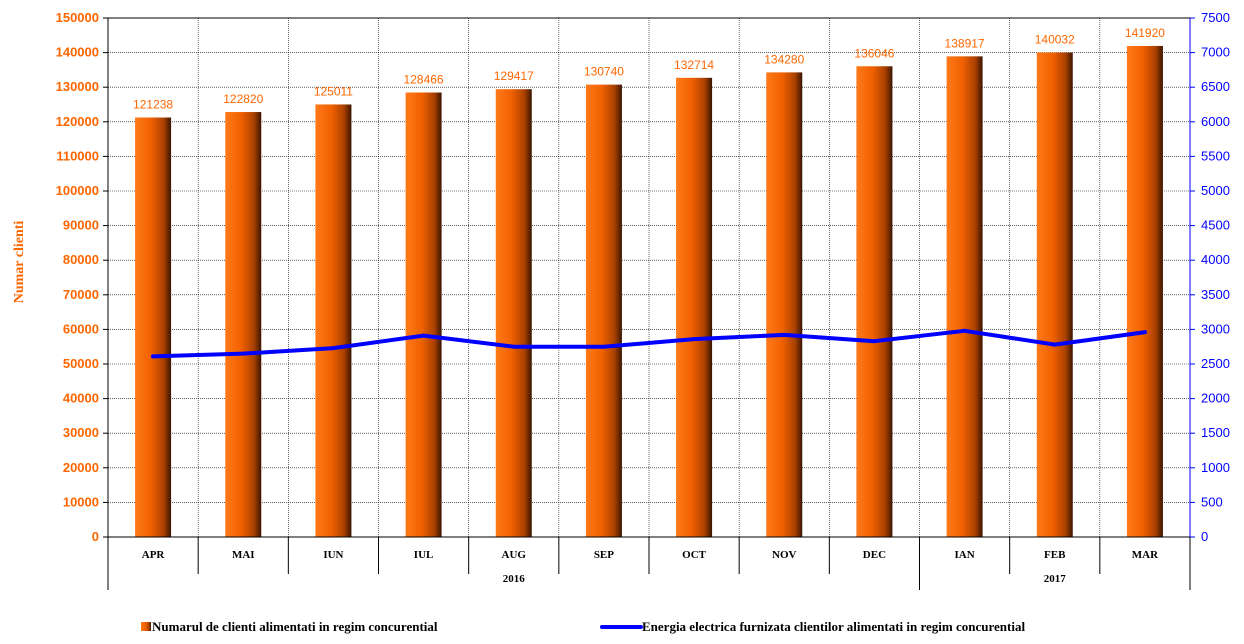 The width and height of the screenshot is (1244, 644). I want to click on bar-data-label: 130740, so click(604, 72).